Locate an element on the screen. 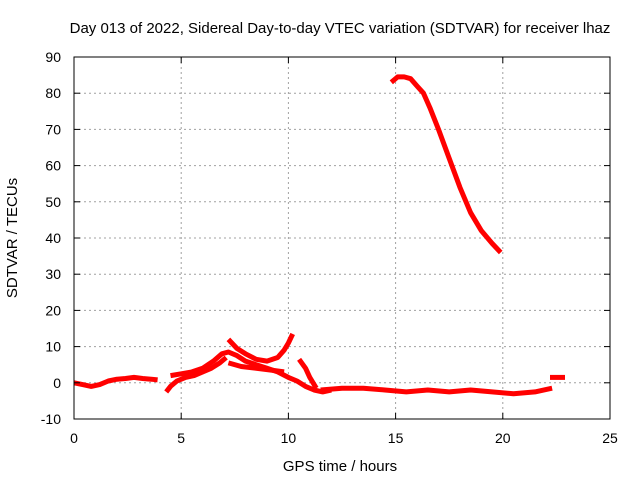 This screenshot has width=640, height=480. y-tick-label: 50 is located at coordinates (53, 202).